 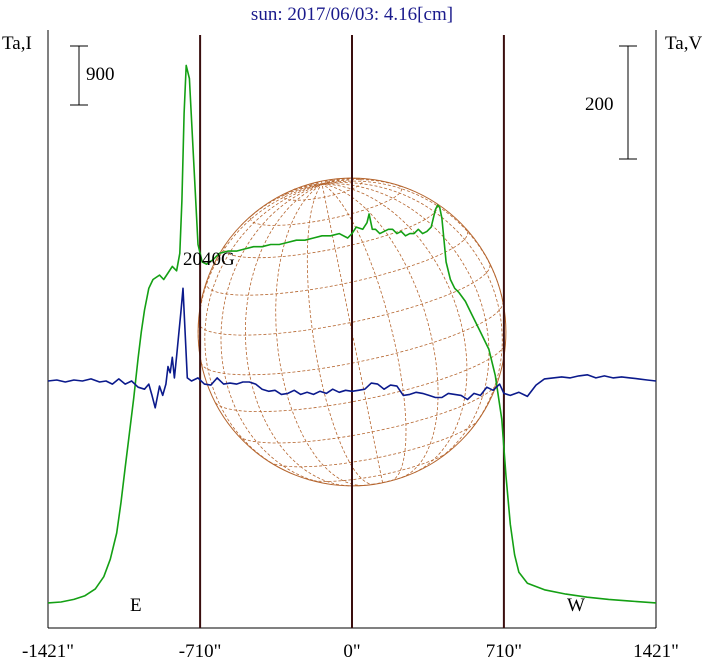 What do you see at coordinates (200, 651) in the screenshot?
I see `x-tick-label: -710"` at bounding box center [200, 651].